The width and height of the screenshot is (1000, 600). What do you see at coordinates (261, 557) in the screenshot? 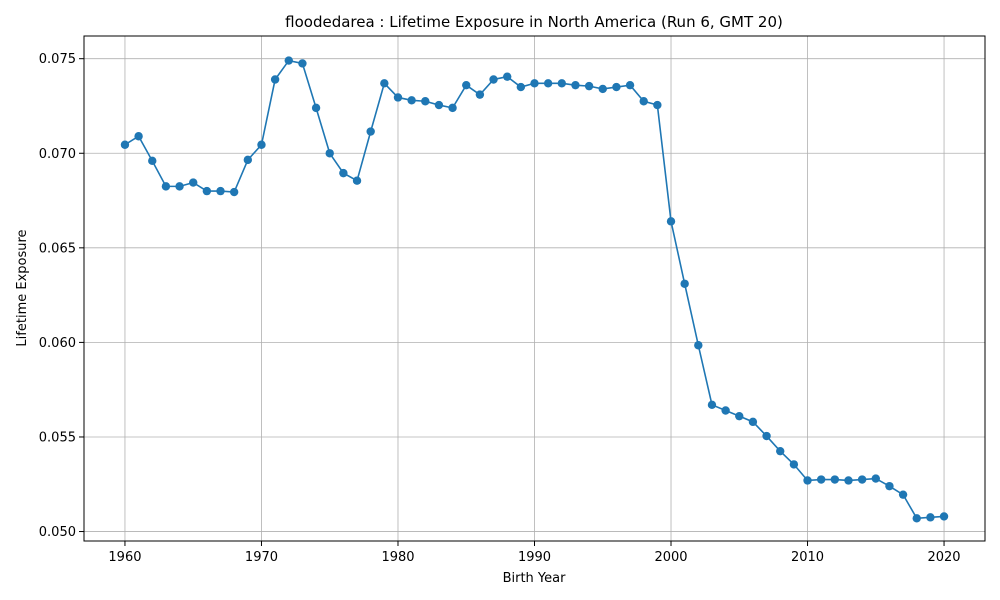
I see `x-tick-label: 1970` at bounding box center [261, 557].